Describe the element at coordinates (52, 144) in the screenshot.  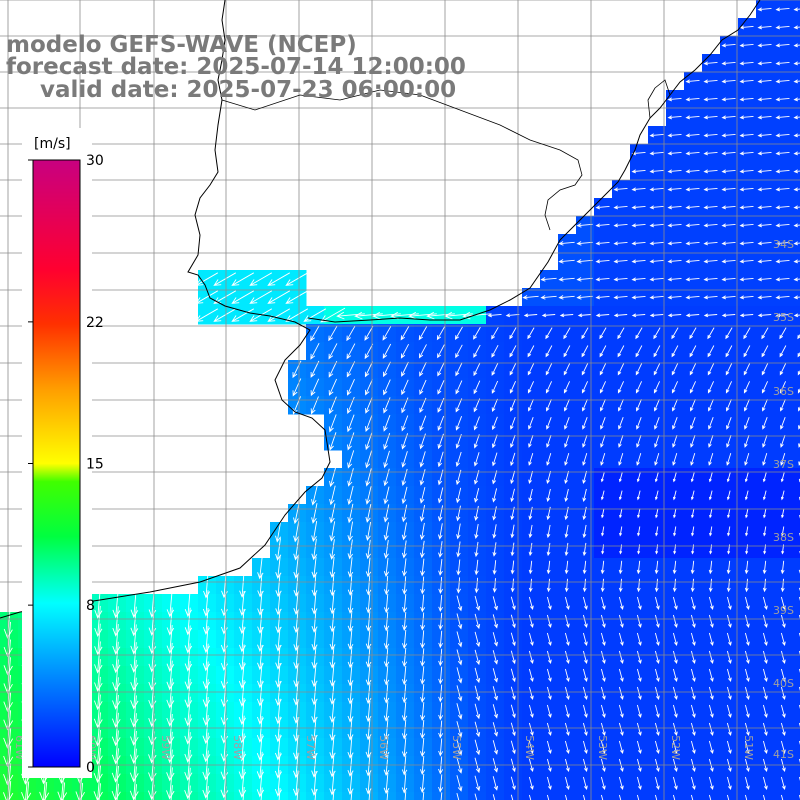
I see `colorbar-unit: [m/s]` at that location.